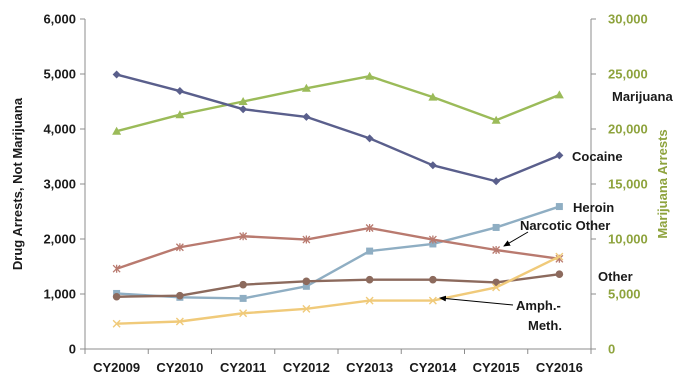  Describe the element at coordinates (628, 74) in the screenshot. I see `right-tick-label: 25,000` at that location.